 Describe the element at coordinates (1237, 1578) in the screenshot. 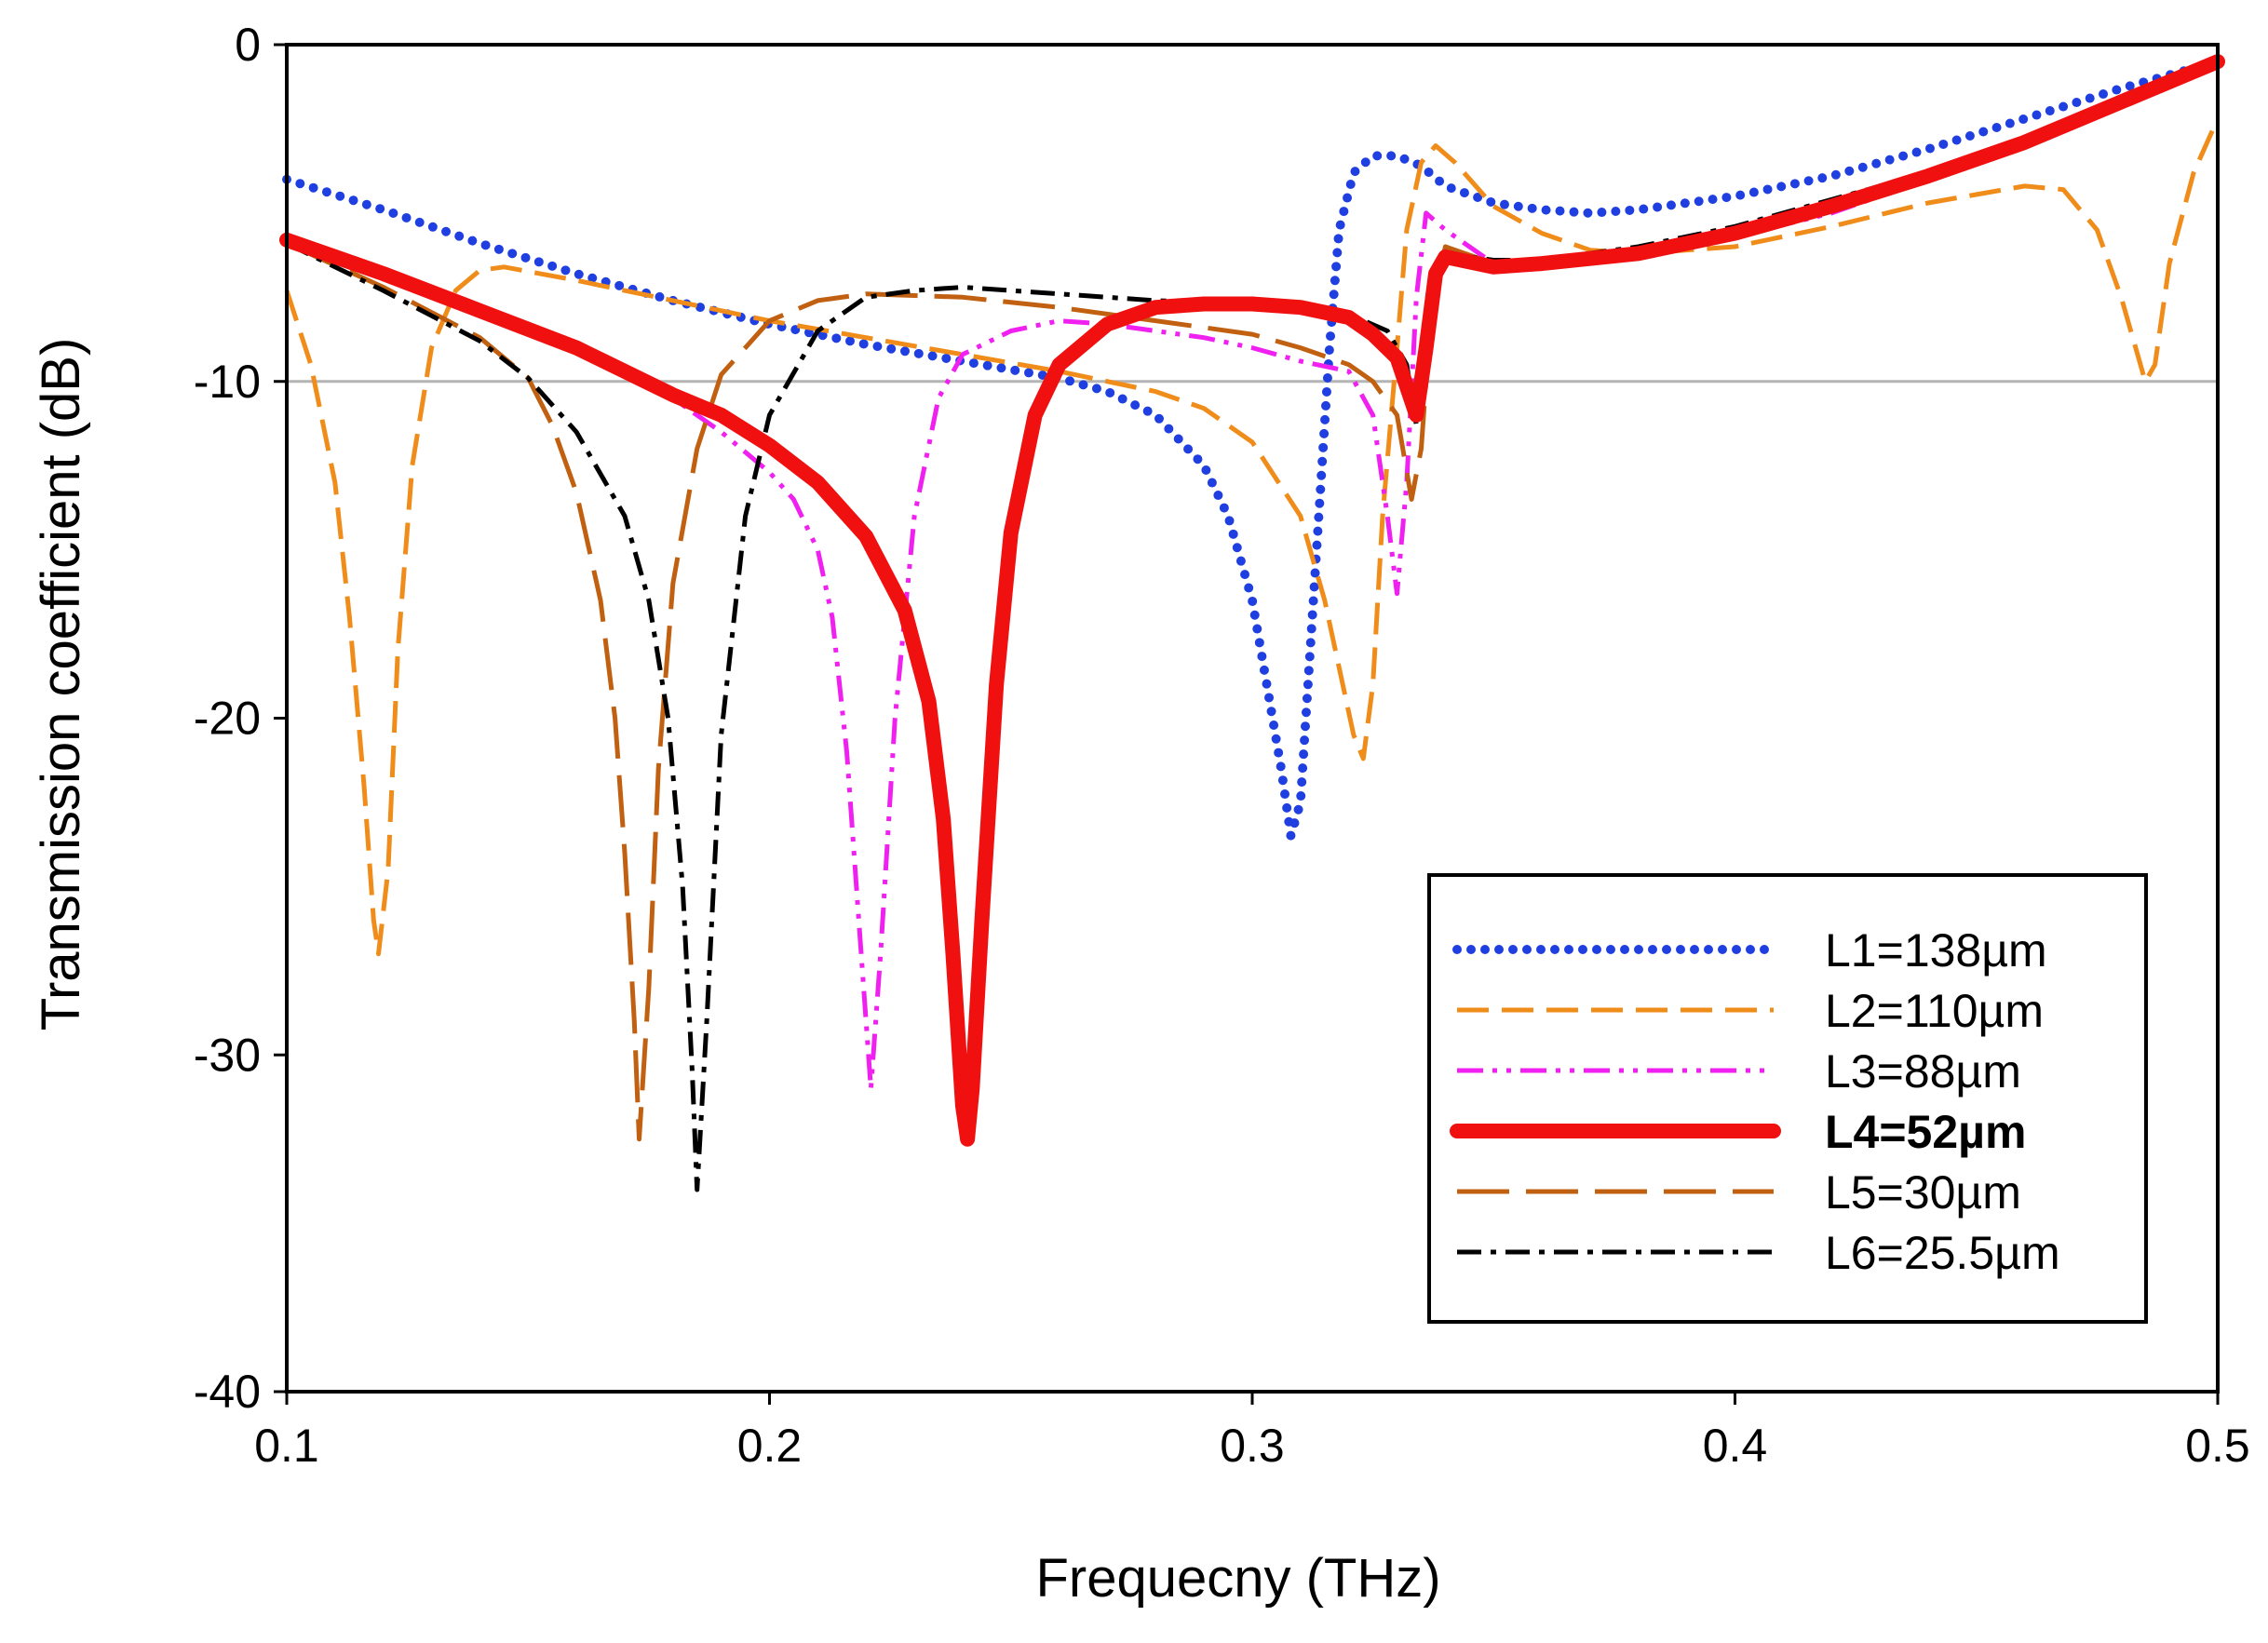

I see `x-axis-title: Frequecny (THz)` at that location.